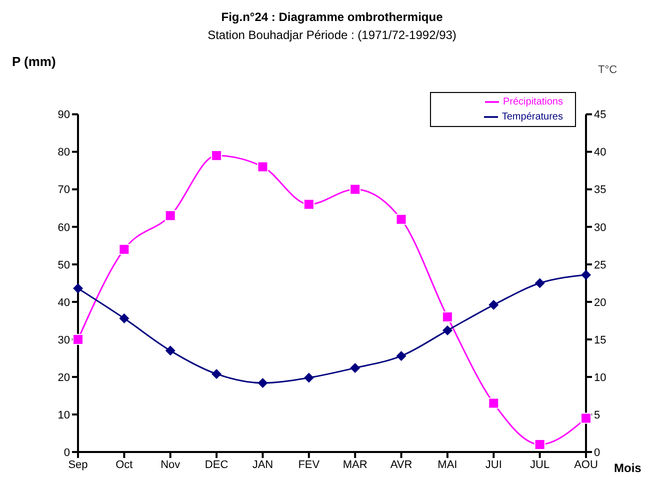 Image resolution: width=664 pixels, height=485 pixels. Describe the element at coordinates (170, 464) in the screenshot. I see `x-tick-label: Nov` at that location.